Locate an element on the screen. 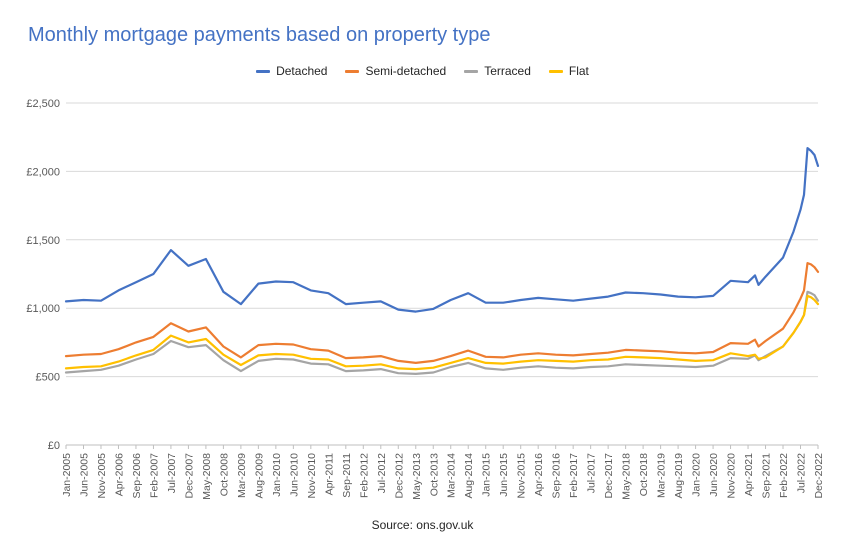 The height and width of the screenshot is (560, 845). x-tick-label: Mar-2014 is located at coordinates (452, 475).